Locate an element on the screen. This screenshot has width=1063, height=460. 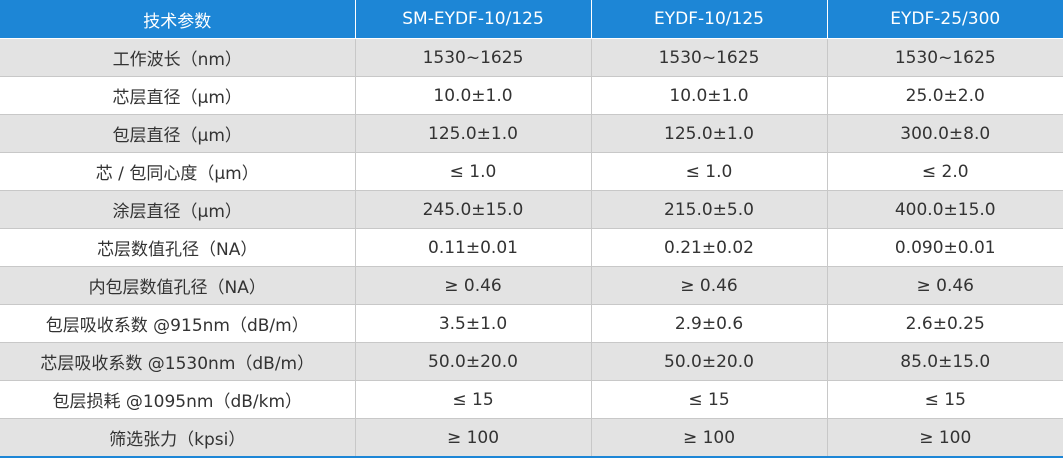
parameter-cell: 芯 / 包同心度（μm） is located at coordinates (177, 171).